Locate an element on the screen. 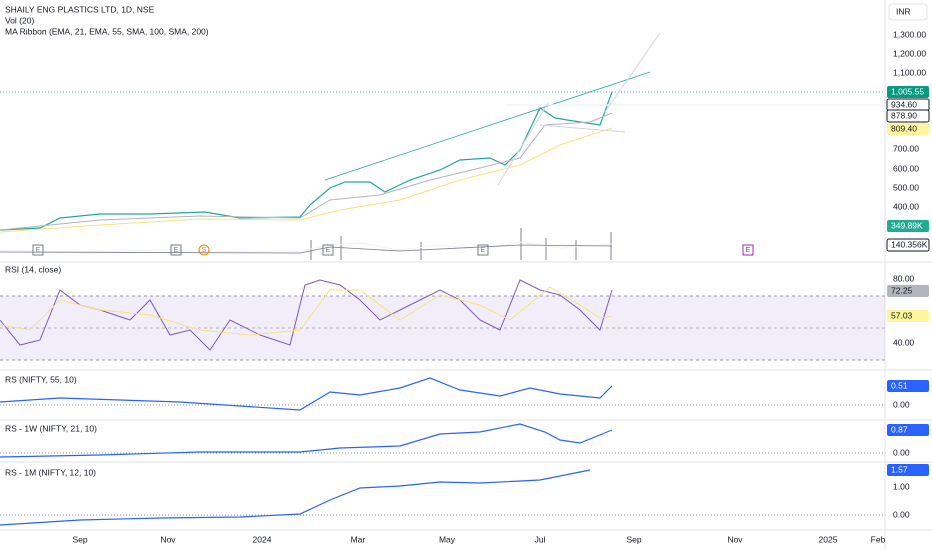 This screenshot has width=932, height=550. event-label: S is located at coordinates (204, 250).